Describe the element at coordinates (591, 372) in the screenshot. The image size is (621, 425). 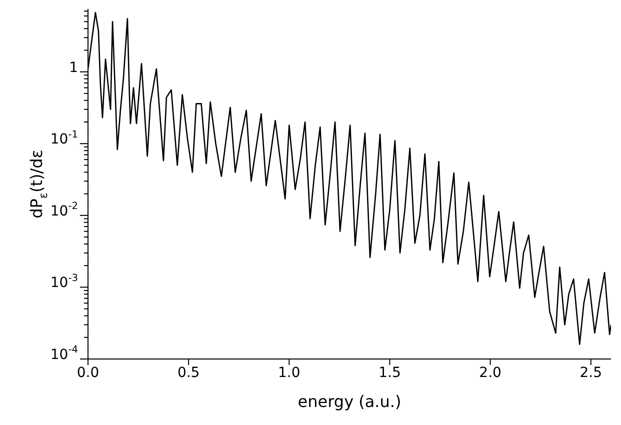
I see `x-tick-label: 2.5` at that location.